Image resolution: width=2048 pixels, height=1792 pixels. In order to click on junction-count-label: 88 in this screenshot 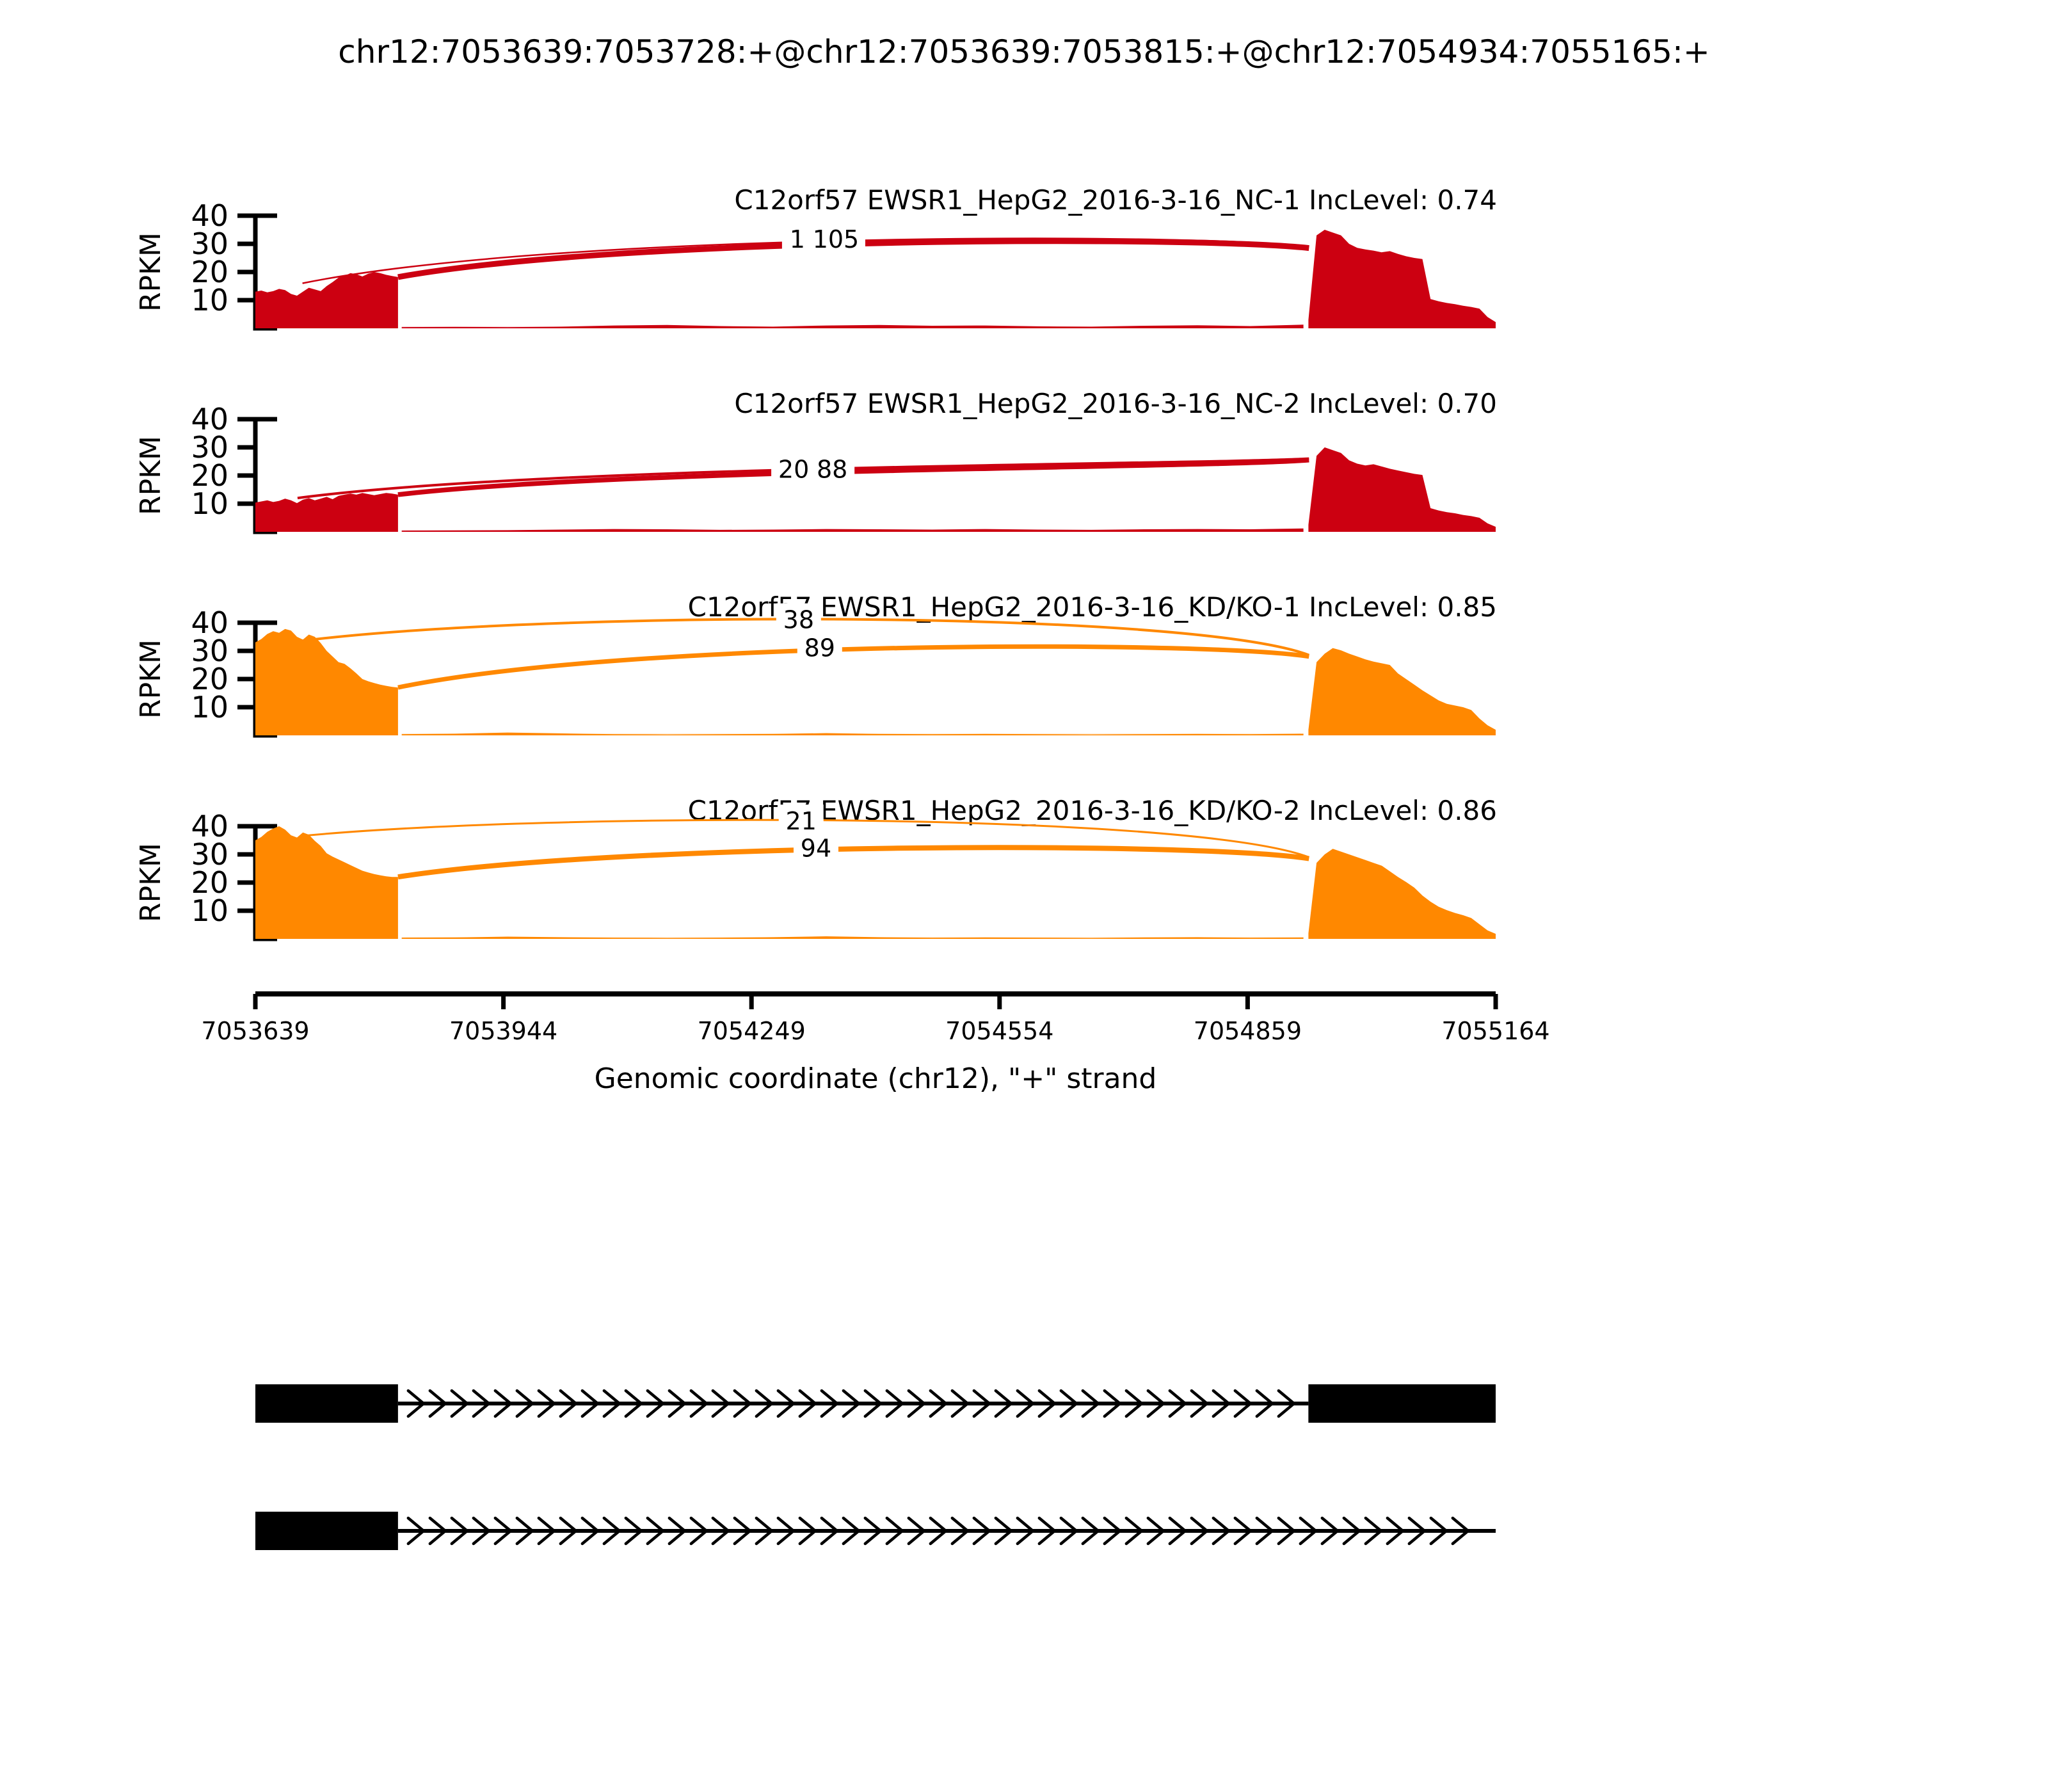, I will do `click(832, 469)`.